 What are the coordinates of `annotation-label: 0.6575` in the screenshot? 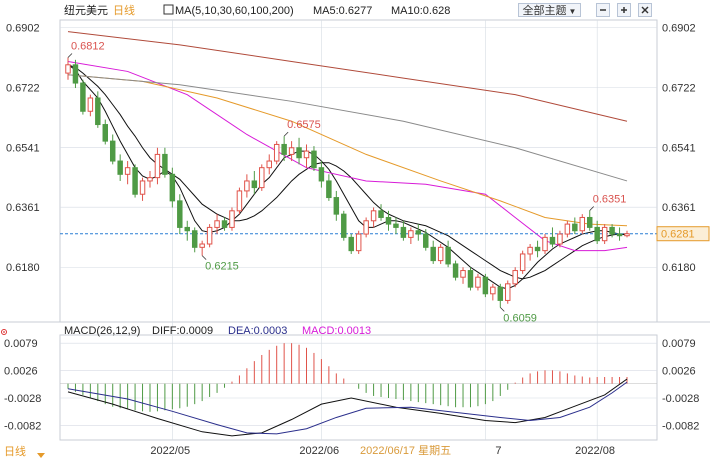 It's located at (304, 125).